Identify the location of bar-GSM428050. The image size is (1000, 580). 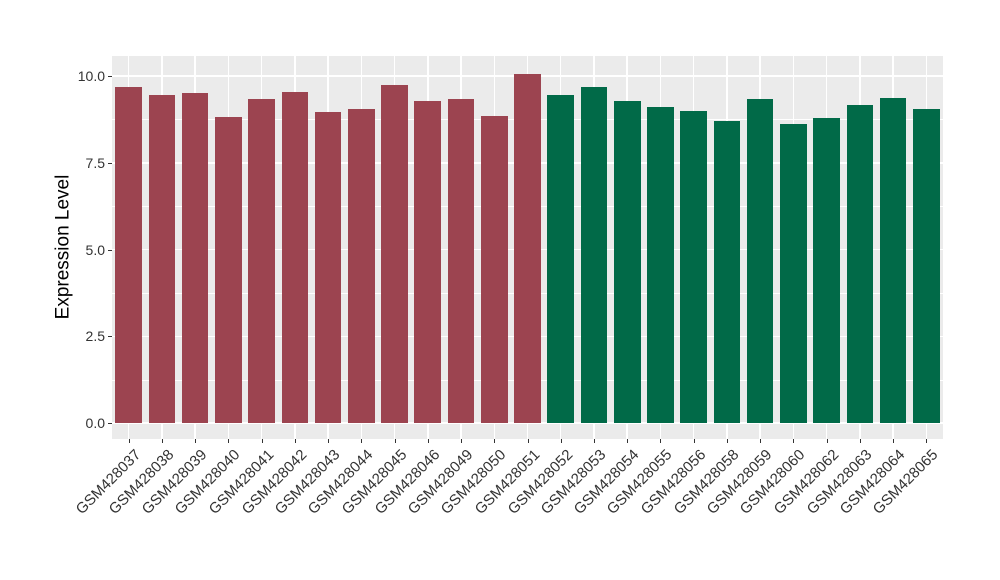
(494, 269).